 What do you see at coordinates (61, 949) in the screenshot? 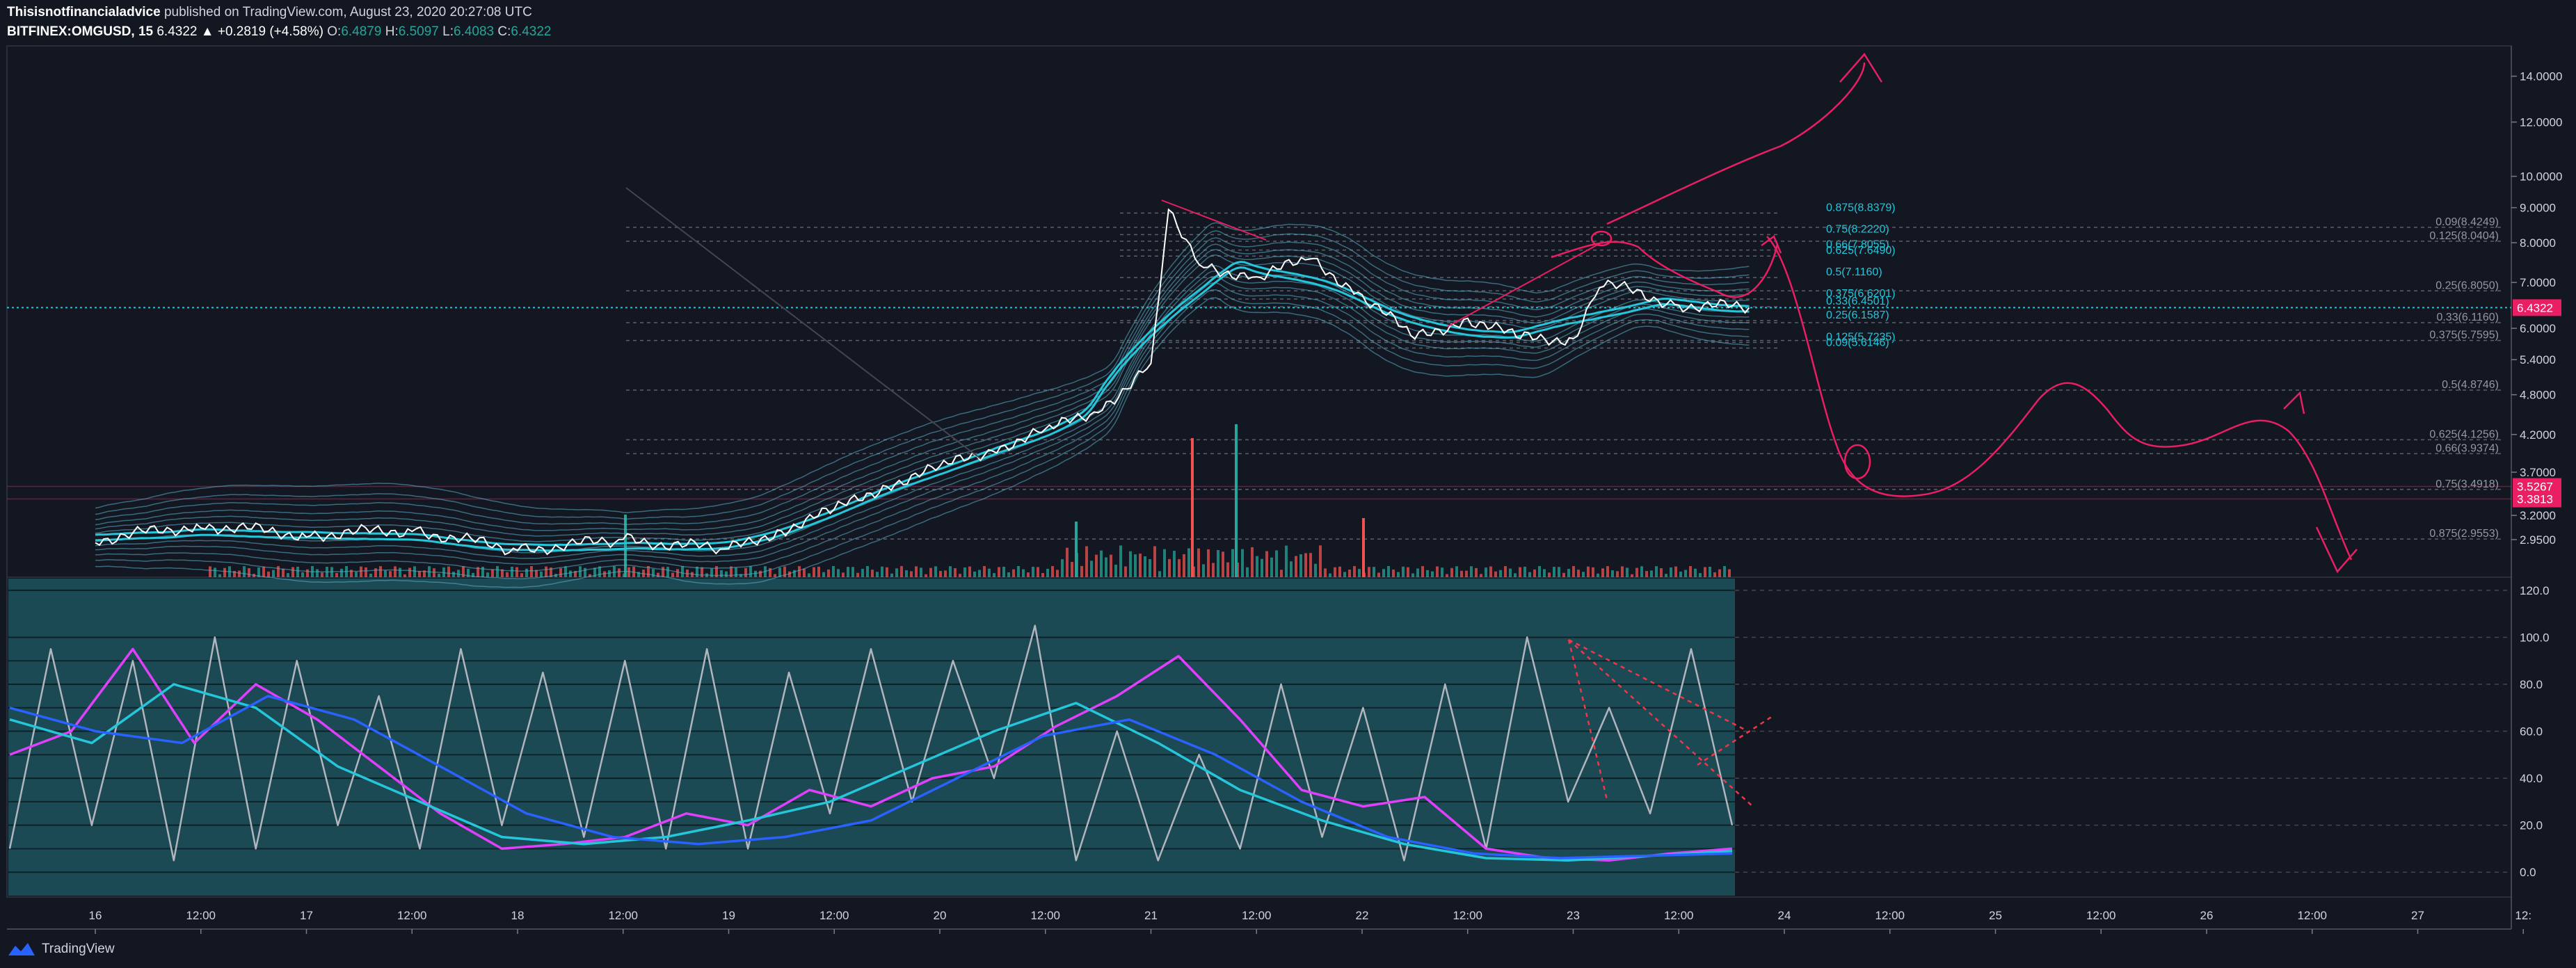
I see `tradingview-logo: TradingView` at bounding box center [61, 949].